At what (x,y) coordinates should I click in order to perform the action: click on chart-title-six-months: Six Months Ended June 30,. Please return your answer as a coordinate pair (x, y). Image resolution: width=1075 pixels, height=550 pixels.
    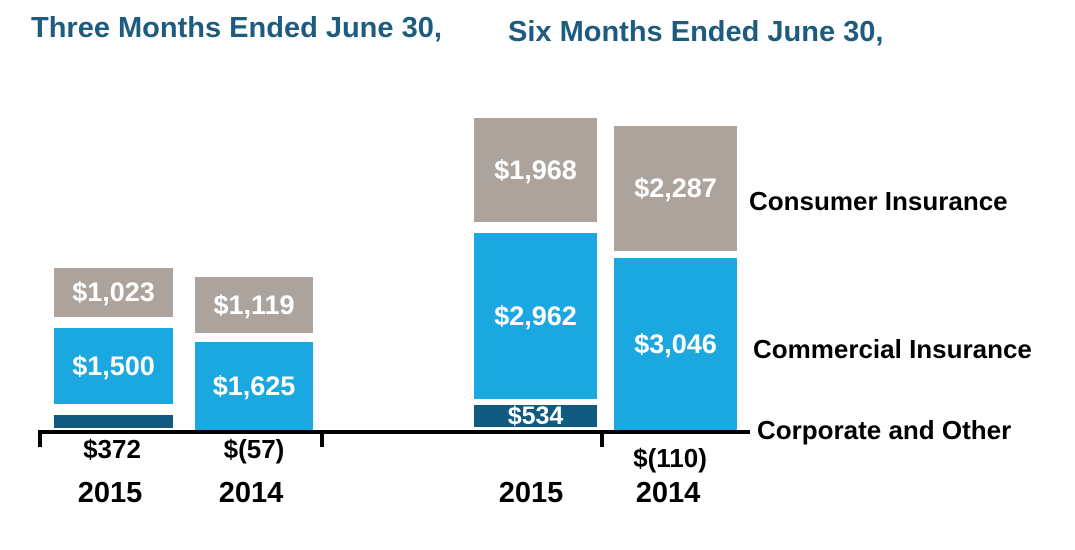
    Looking at the image, I should click on (696, 32).